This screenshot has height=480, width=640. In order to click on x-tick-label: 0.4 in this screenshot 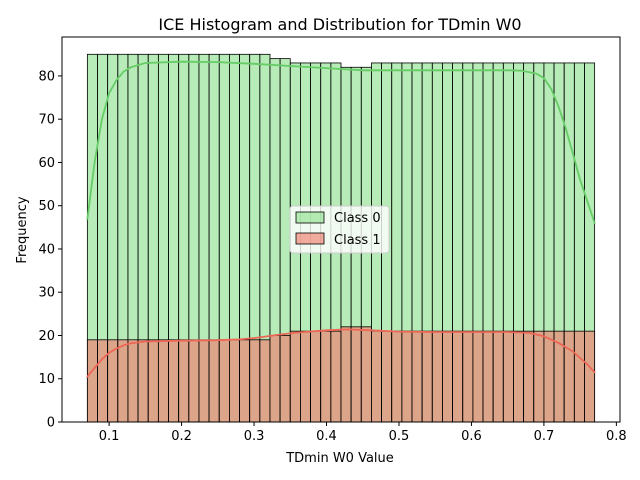, I will do `click(326, 436)`.